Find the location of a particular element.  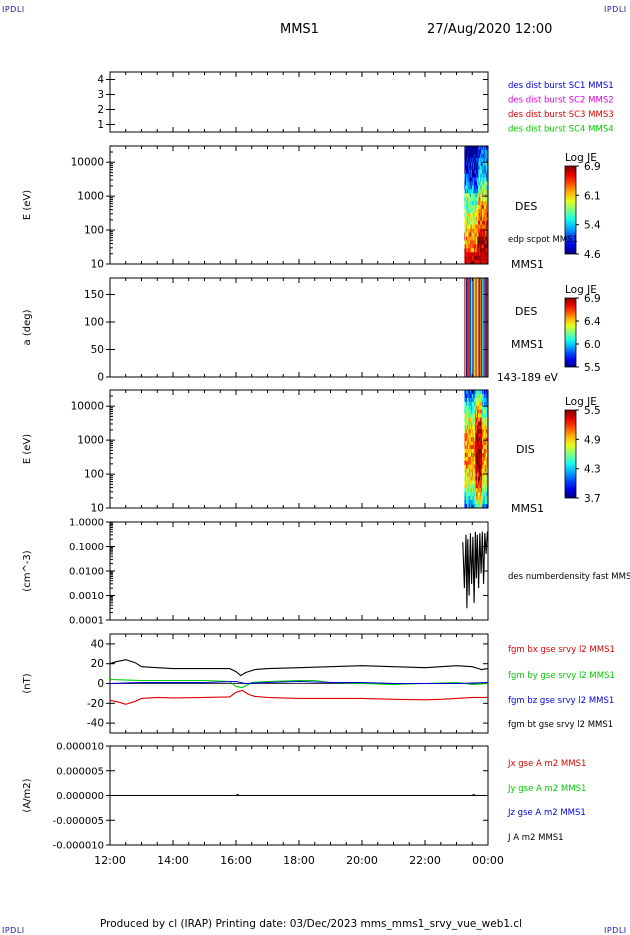

panel-5-ytick-label: 0.1000 is located at coordinates (86, 547).